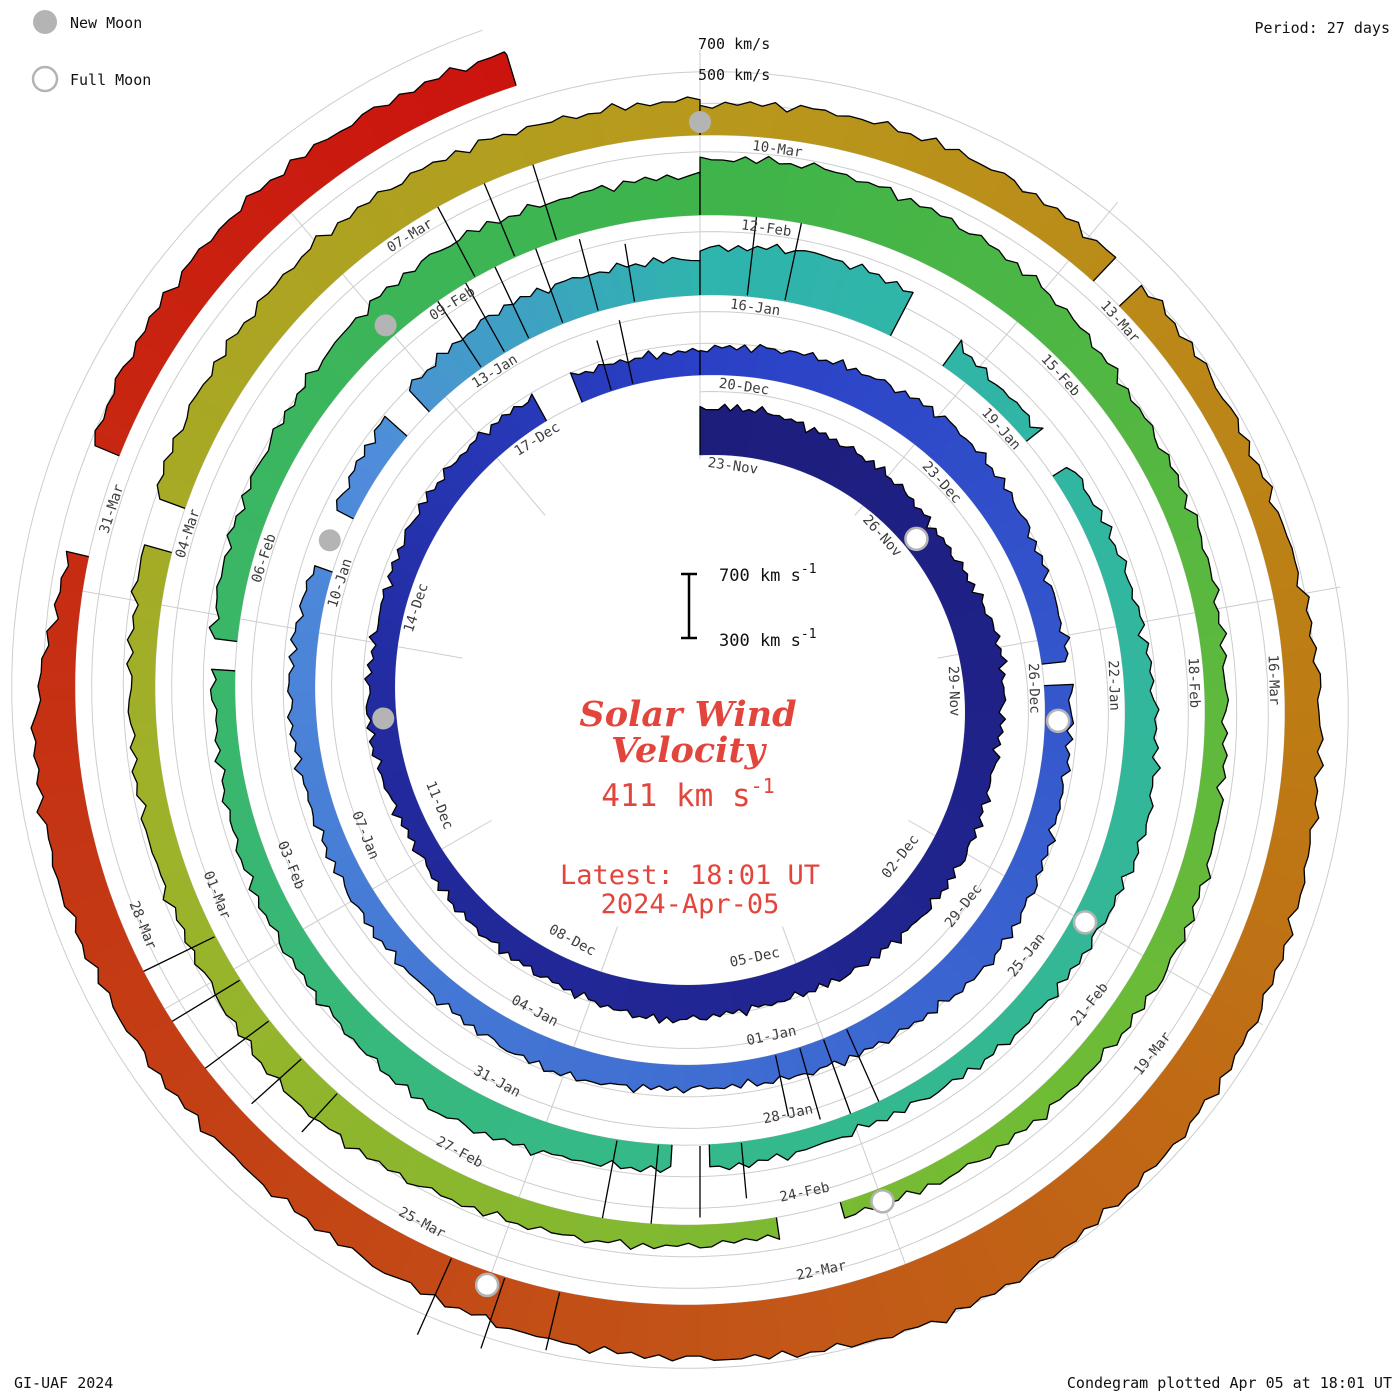 This screenshot has height=1400, width=1400. Describe the element at coordinates (690, 904) in the screenshot. I see `latest-date-label: 2024-Apr-05` at that location.